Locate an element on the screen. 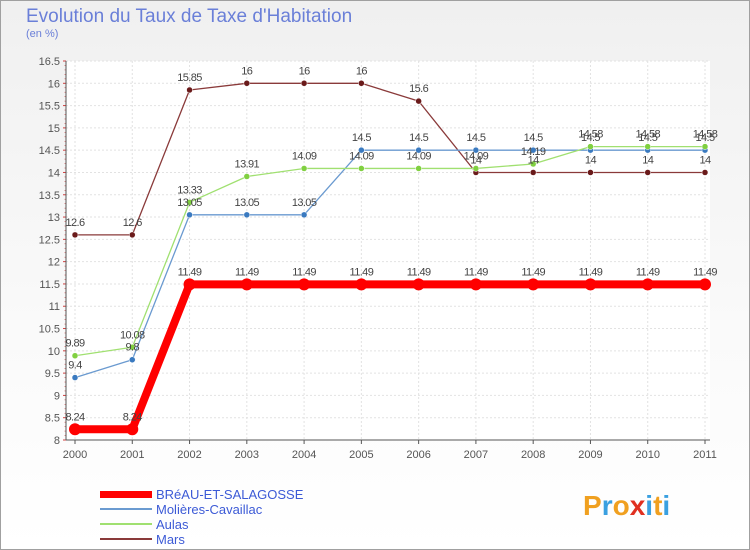 The image size is (750, 550). logo-letter: P is located at coordinates (592, 505).